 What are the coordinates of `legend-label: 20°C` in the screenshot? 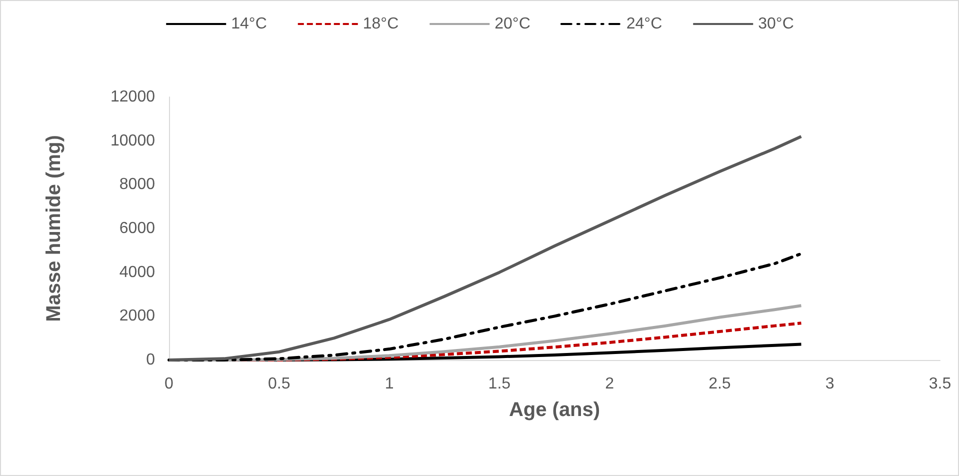 It's located at (512, 24).